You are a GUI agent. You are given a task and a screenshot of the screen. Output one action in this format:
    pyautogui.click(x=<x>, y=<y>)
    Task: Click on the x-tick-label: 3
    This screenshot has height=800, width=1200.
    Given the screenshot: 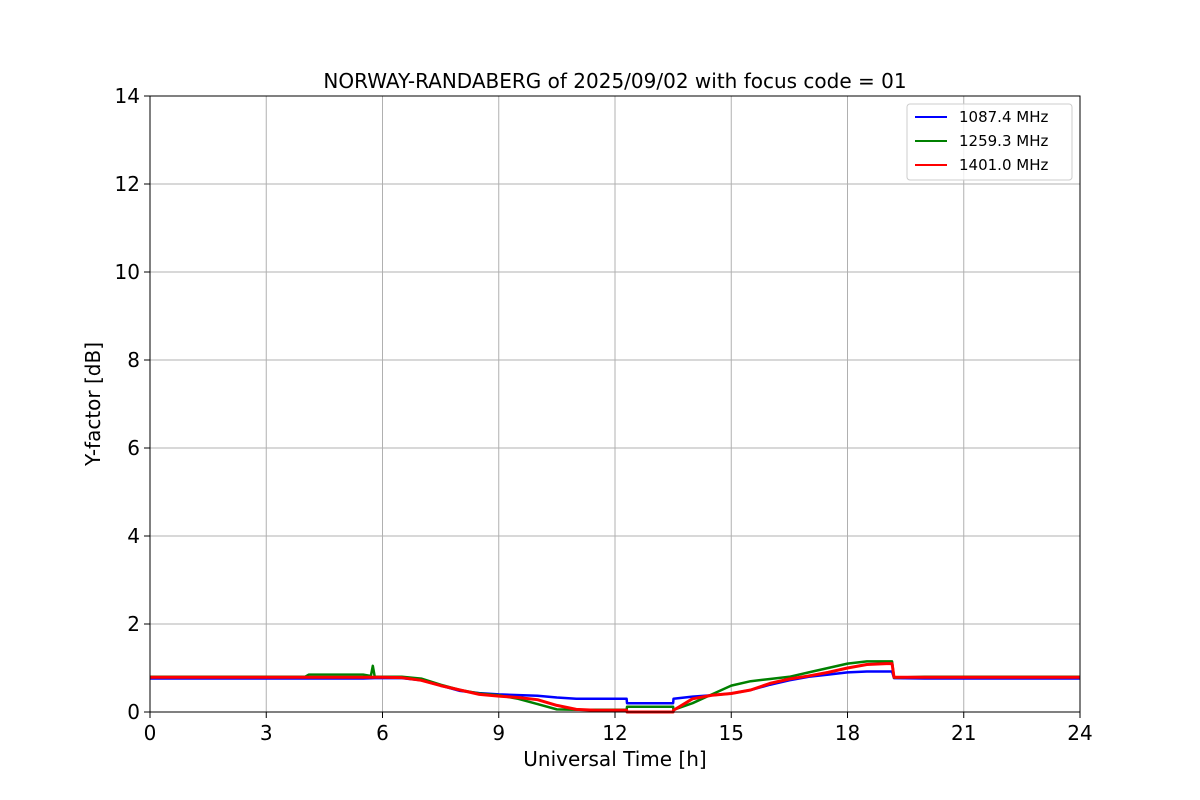 What is the action you would take?
    pyautogui.click(x=266, y=733)
    